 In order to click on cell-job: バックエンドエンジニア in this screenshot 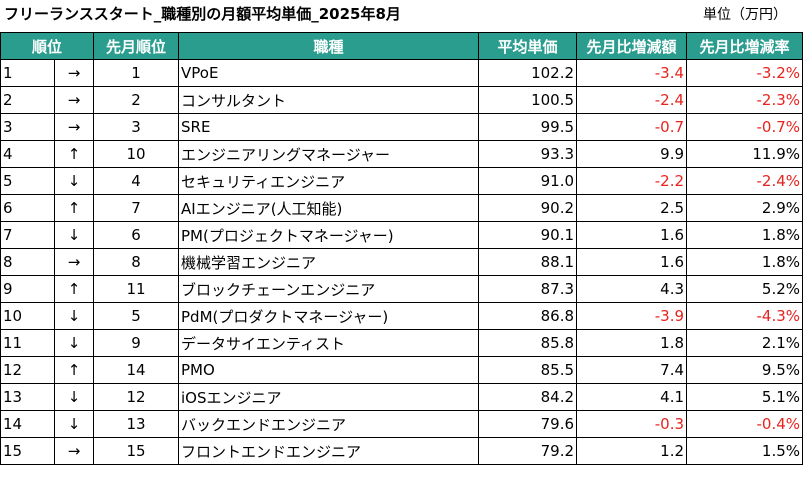, I will do `click(329, 424)`.